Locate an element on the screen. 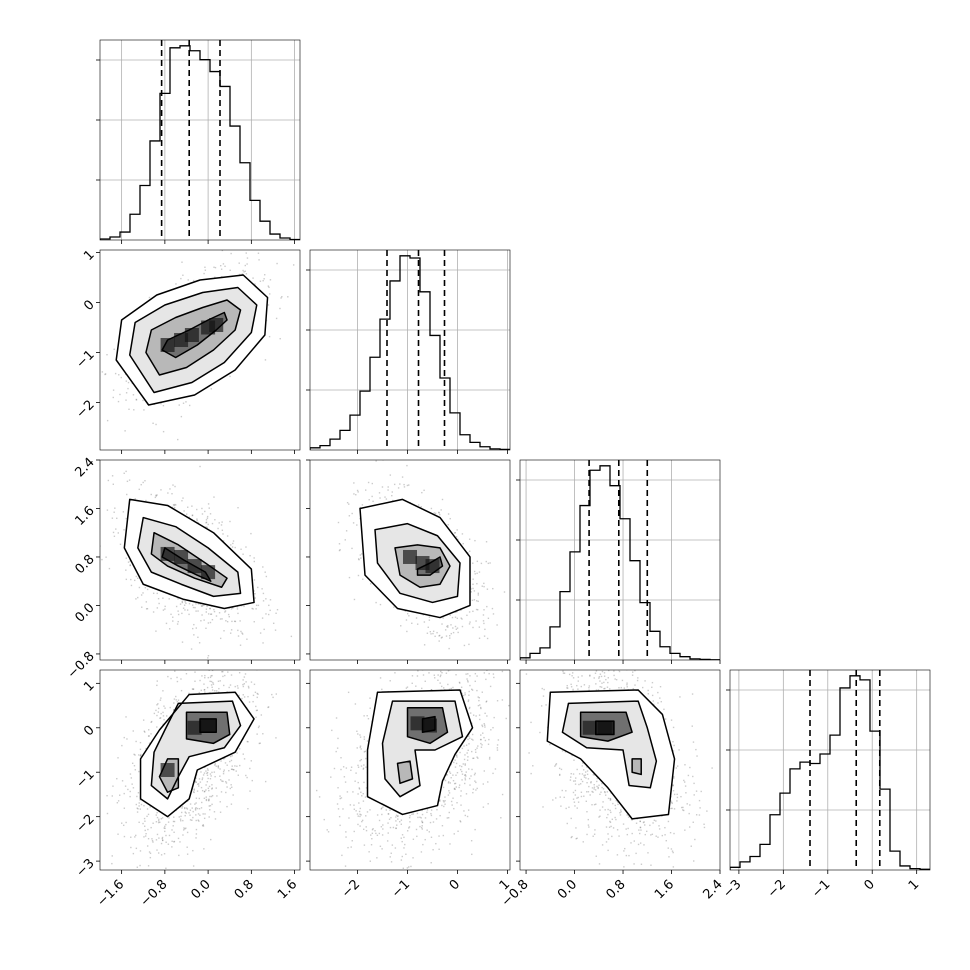 The width and height of the screenshot is (970, 970). density-layer is located at coordinates (423, 560).